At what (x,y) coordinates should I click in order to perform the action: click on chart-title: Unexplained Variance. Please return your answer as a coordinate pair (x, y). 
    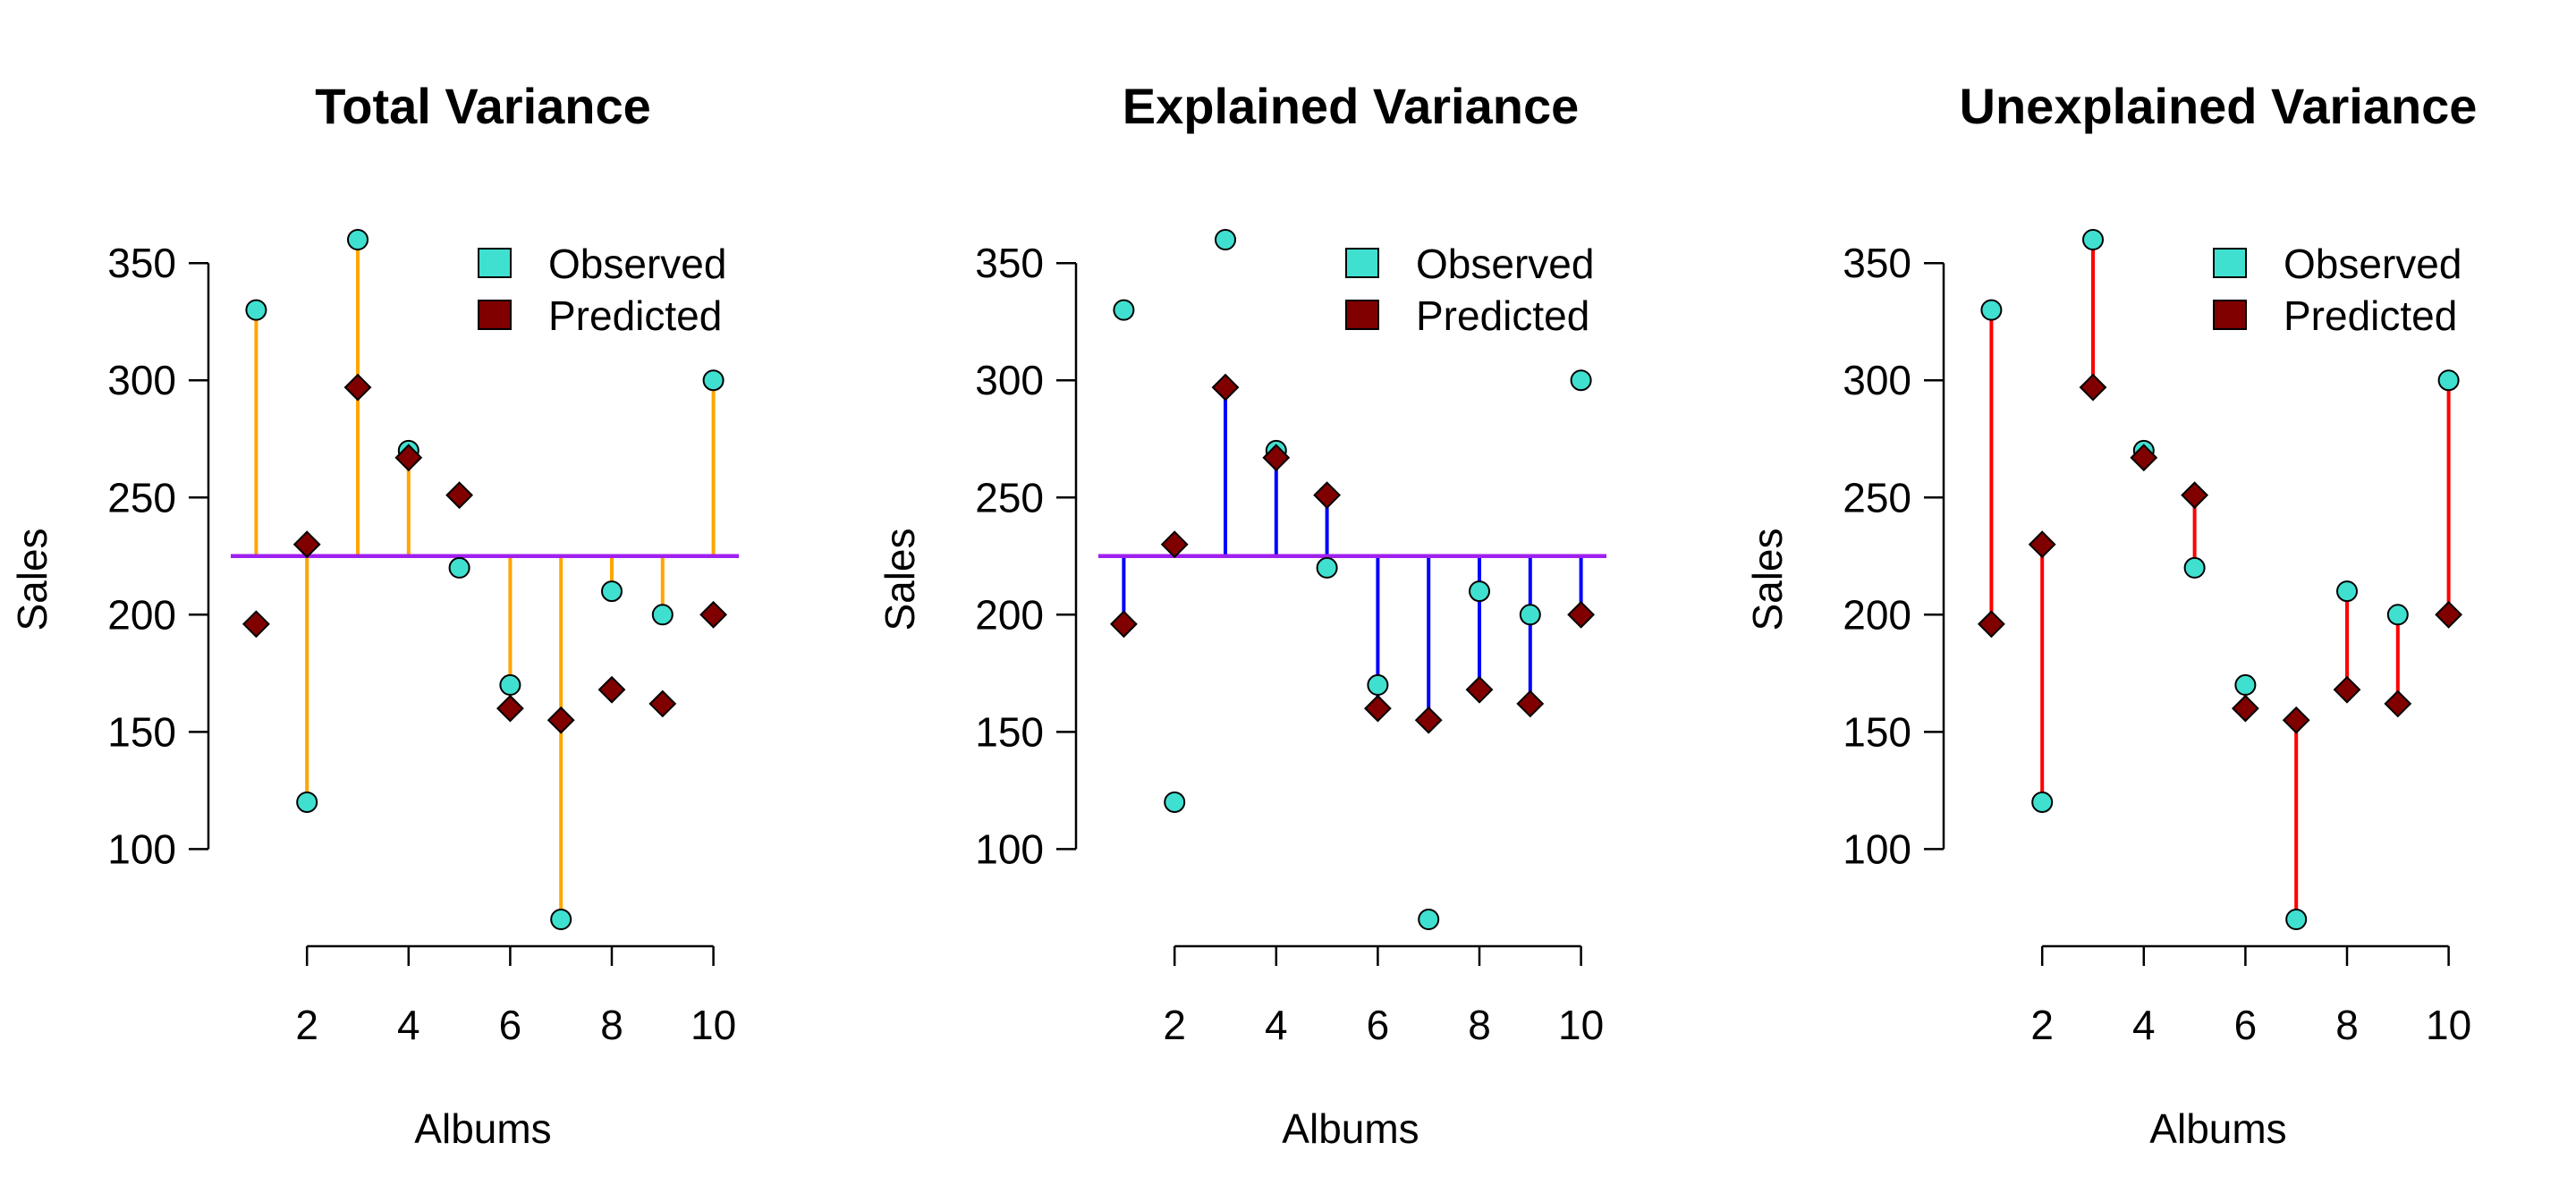
    Looking at the image, I should click on (2219, 106).